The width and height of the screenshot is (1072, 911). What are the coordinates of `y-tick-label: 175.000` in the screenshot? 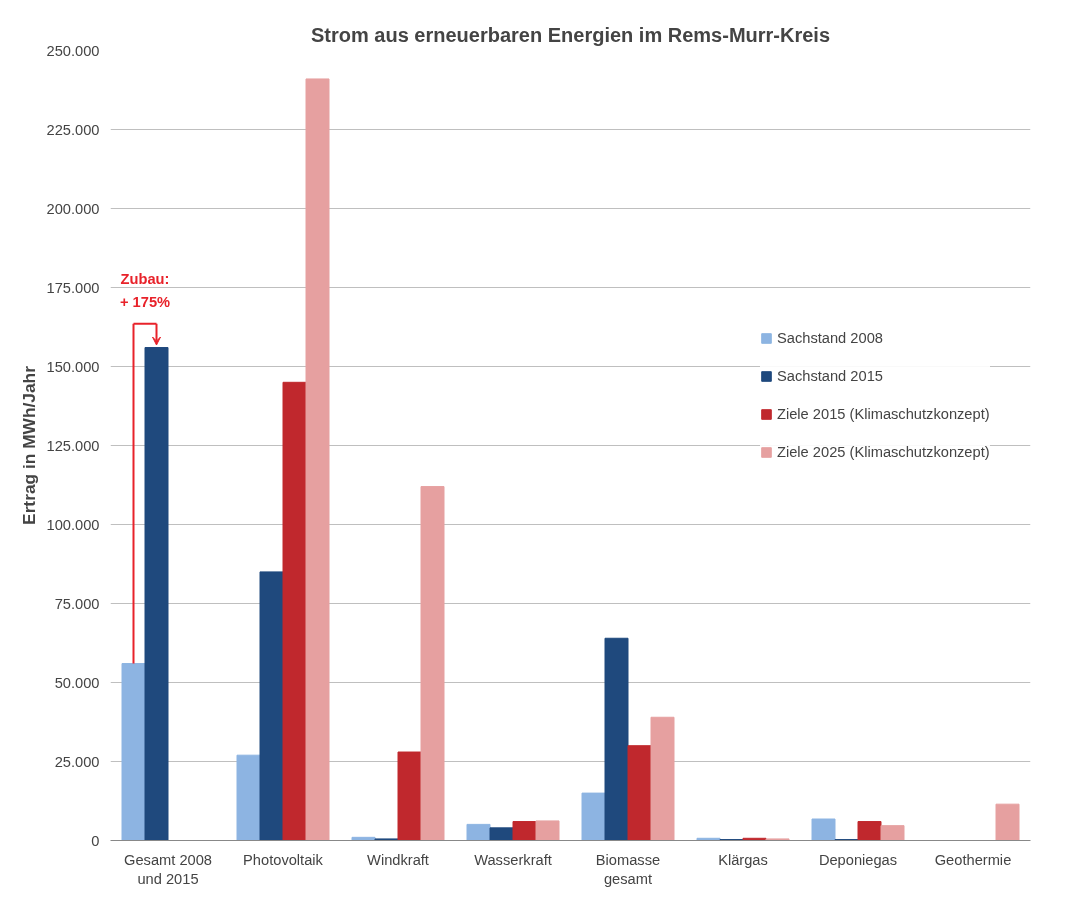 It's located at (73, 287).